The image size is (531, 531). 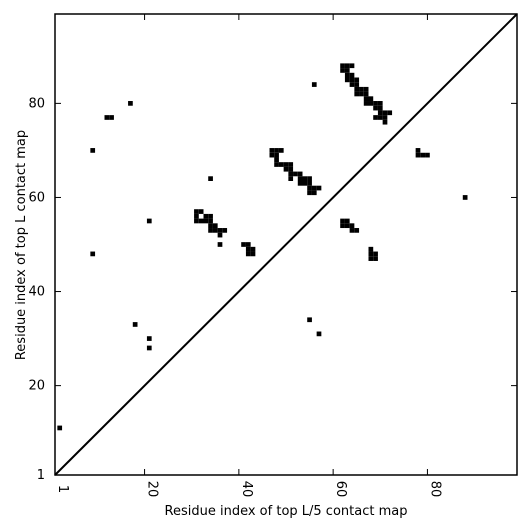 I want to click on x-tick-label: 60, so click(x=340, y=489).